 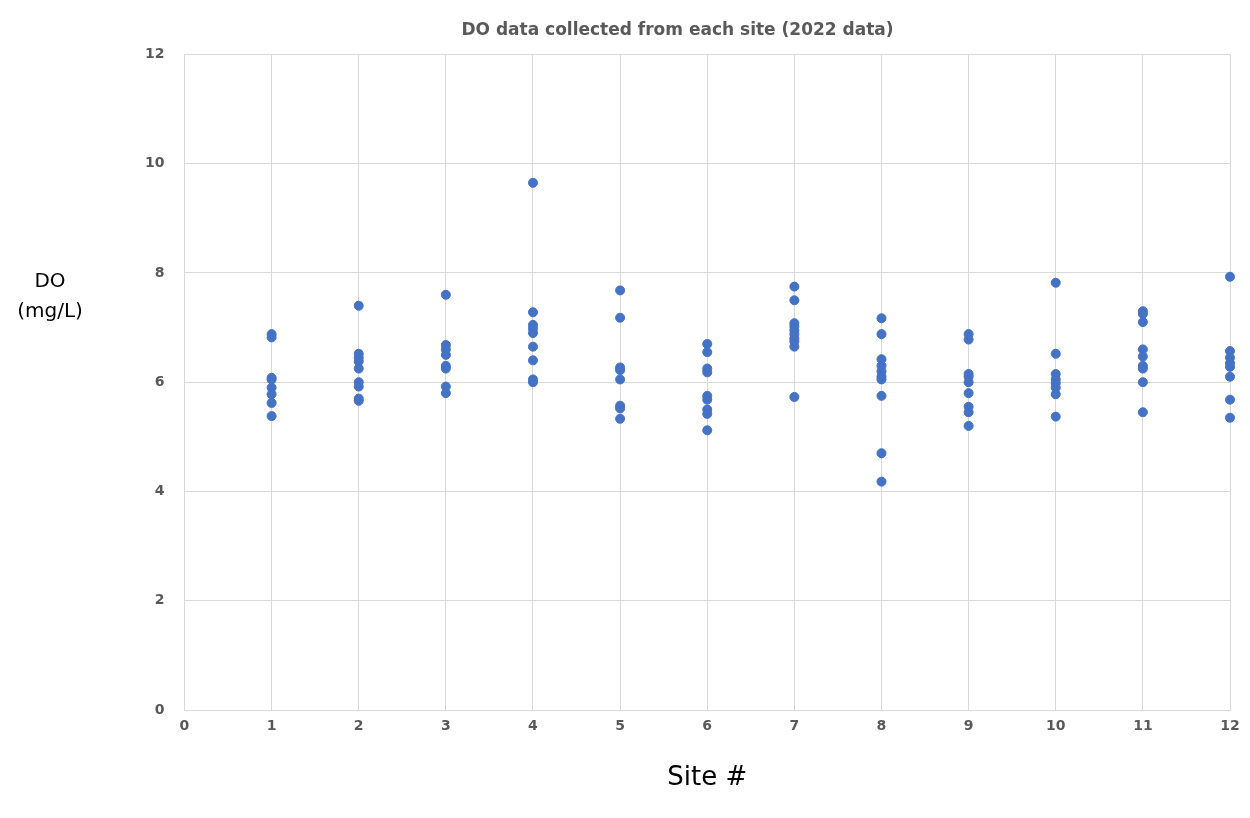 What do you see at coordinates (1230, 725) in the screenshot?
I see `x-tick-label: 12` at bounding box center [1230, 725].